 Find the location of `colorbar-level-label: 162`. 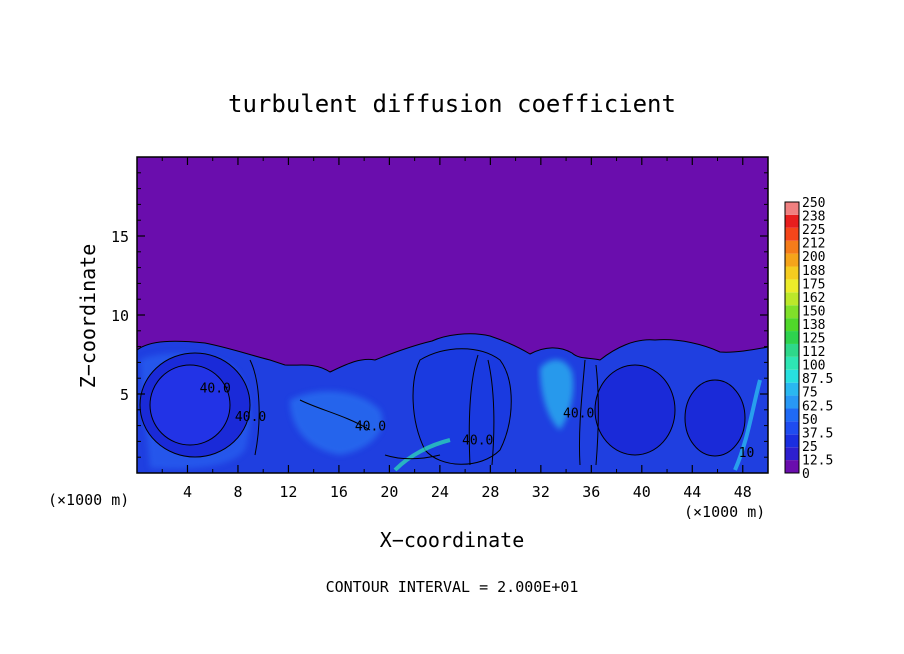

colorbar-level-label: 162 is located at coordinates (813, 298).